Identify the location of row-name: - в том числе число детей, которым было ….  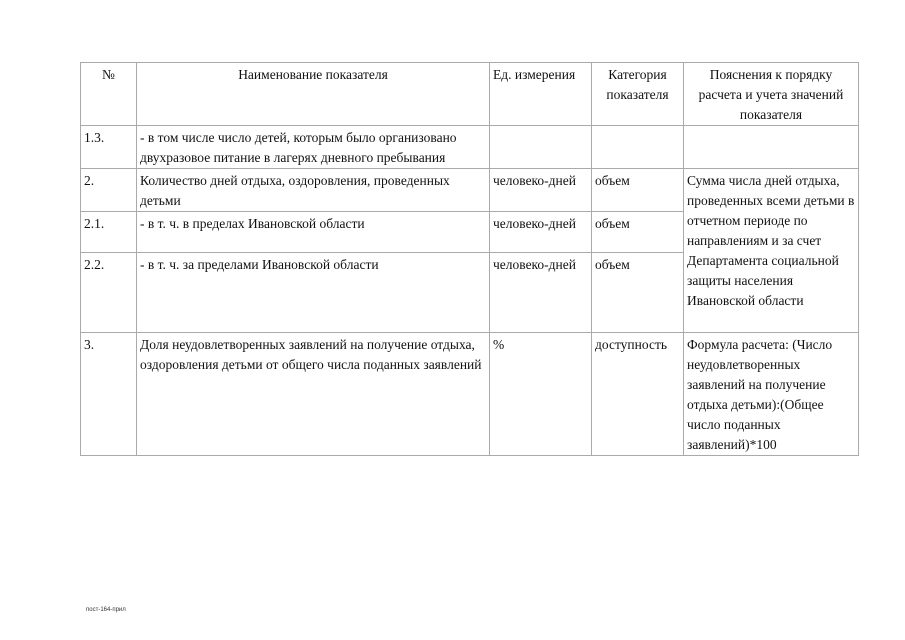
(313, 147).